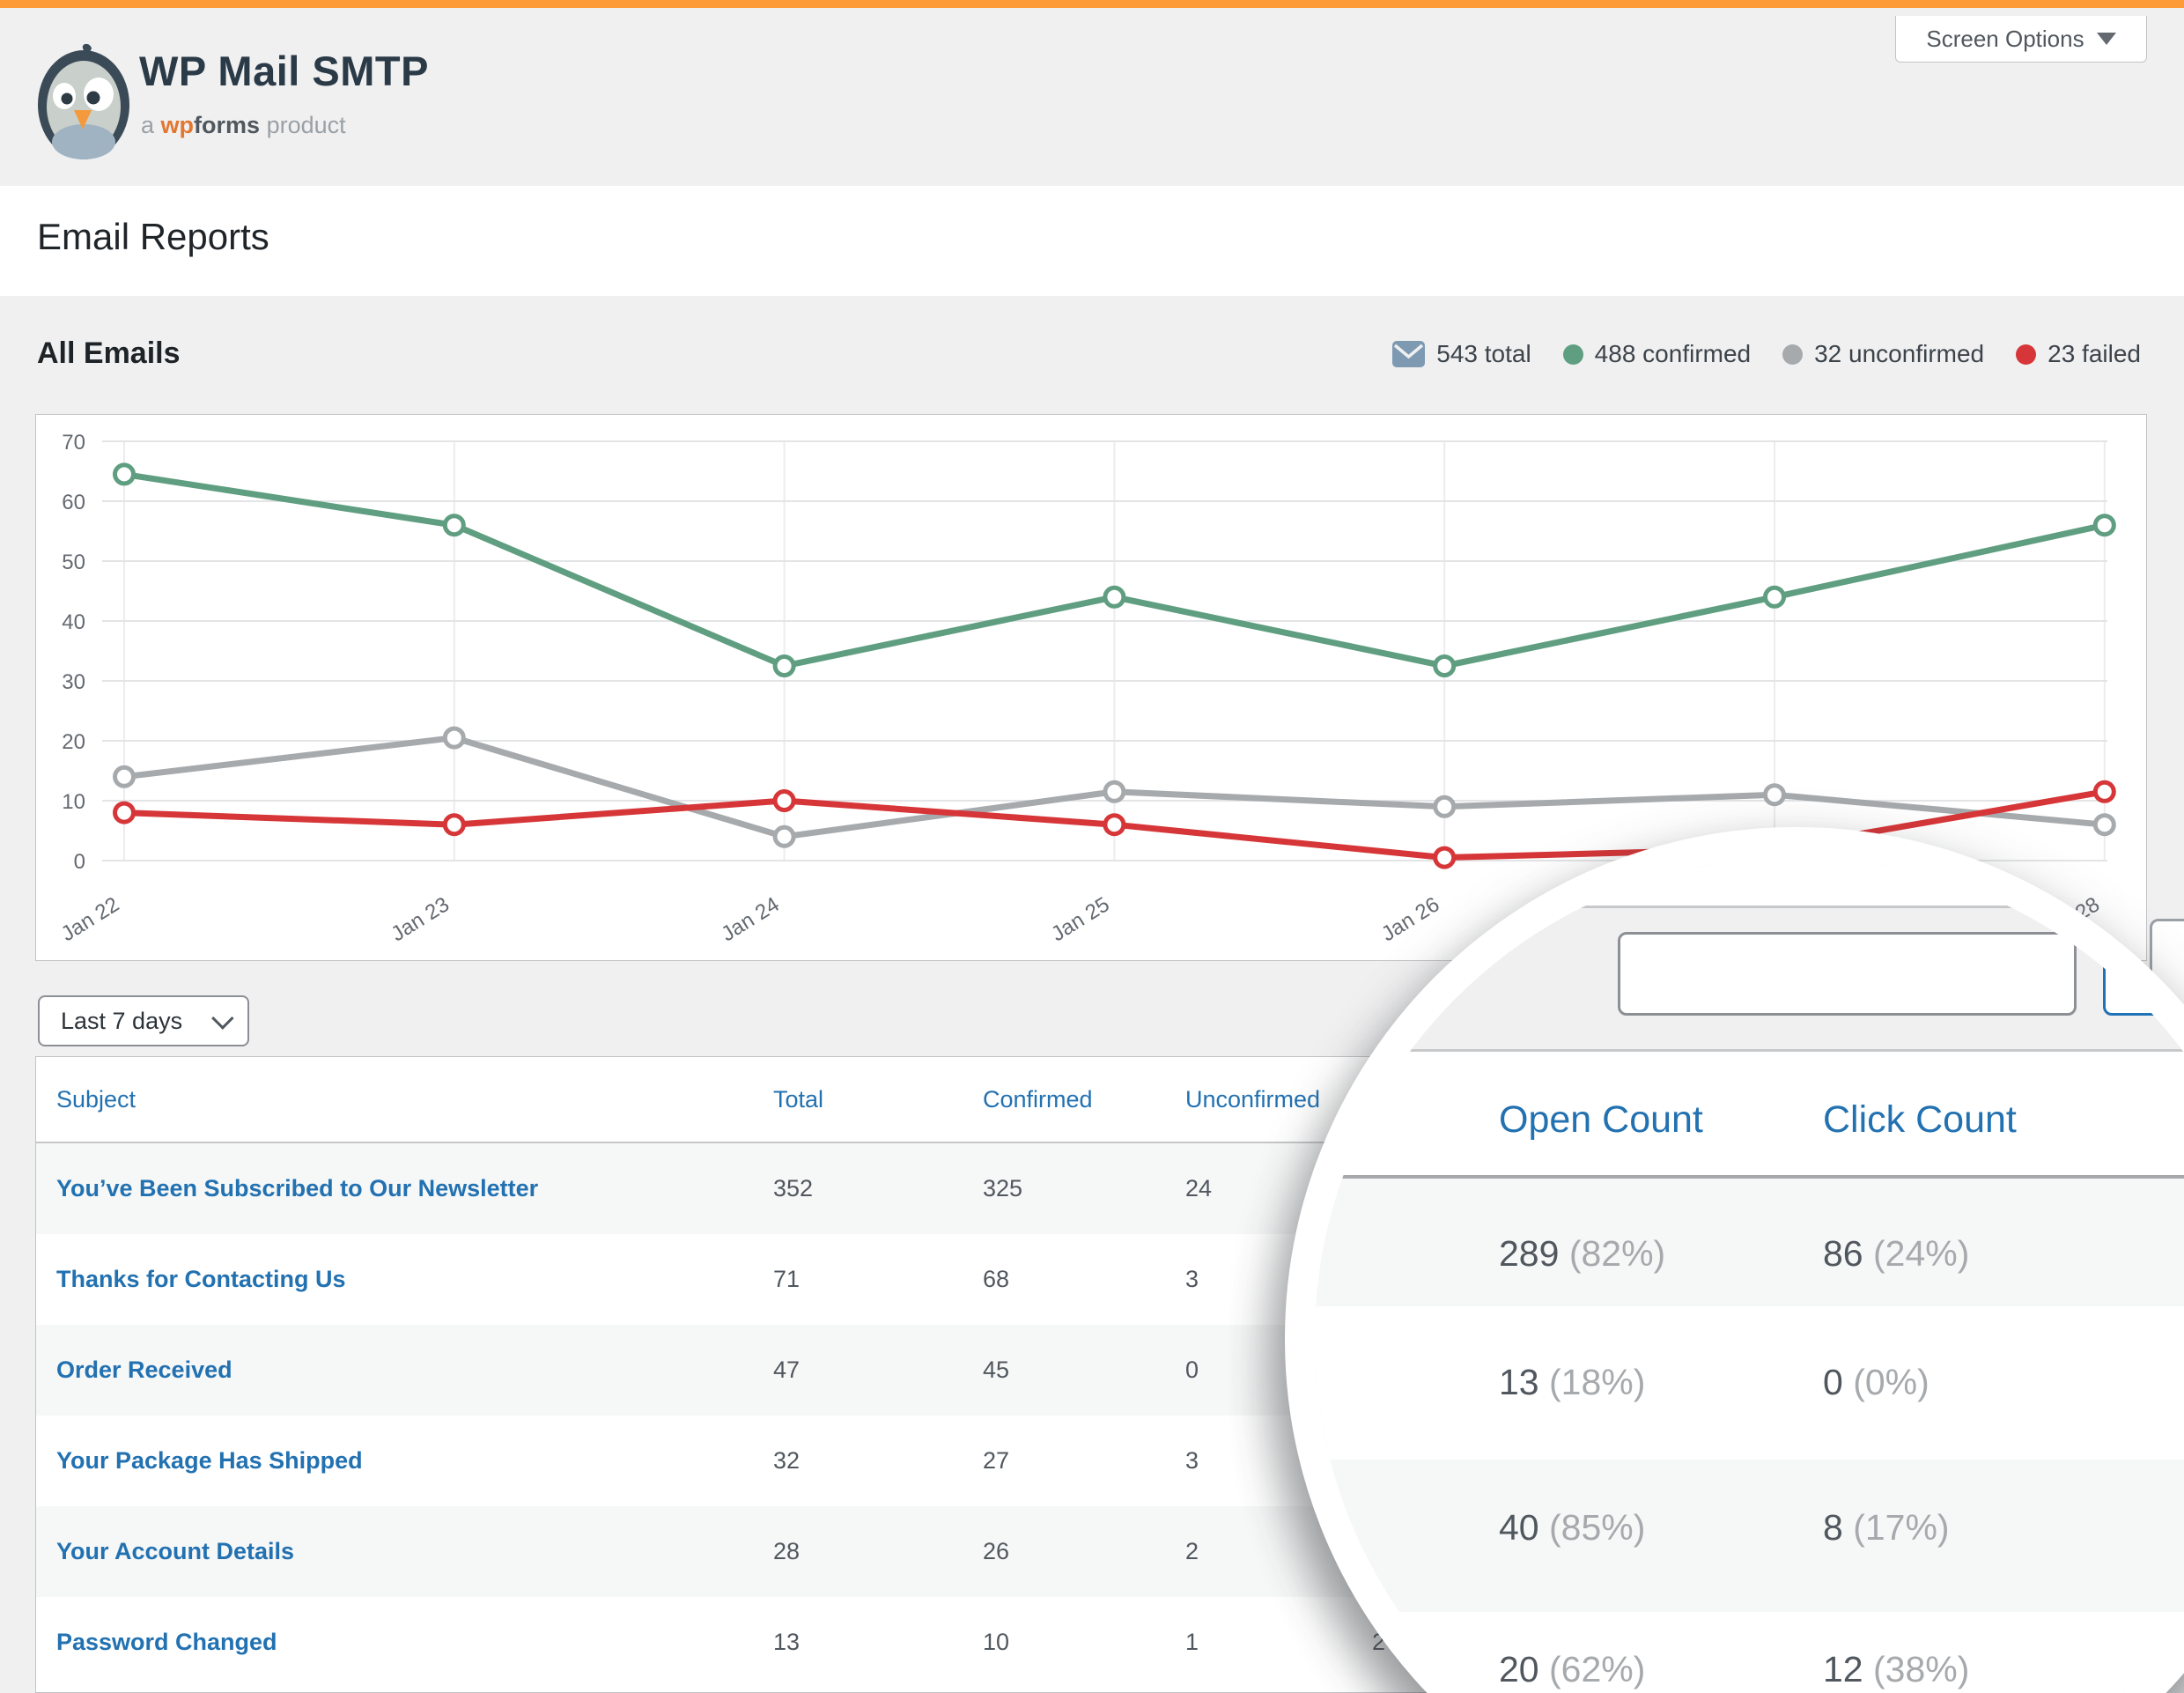 This screenshot has height=1693, width=2184. I want to click on svg-text: 0, so click(79, 862).